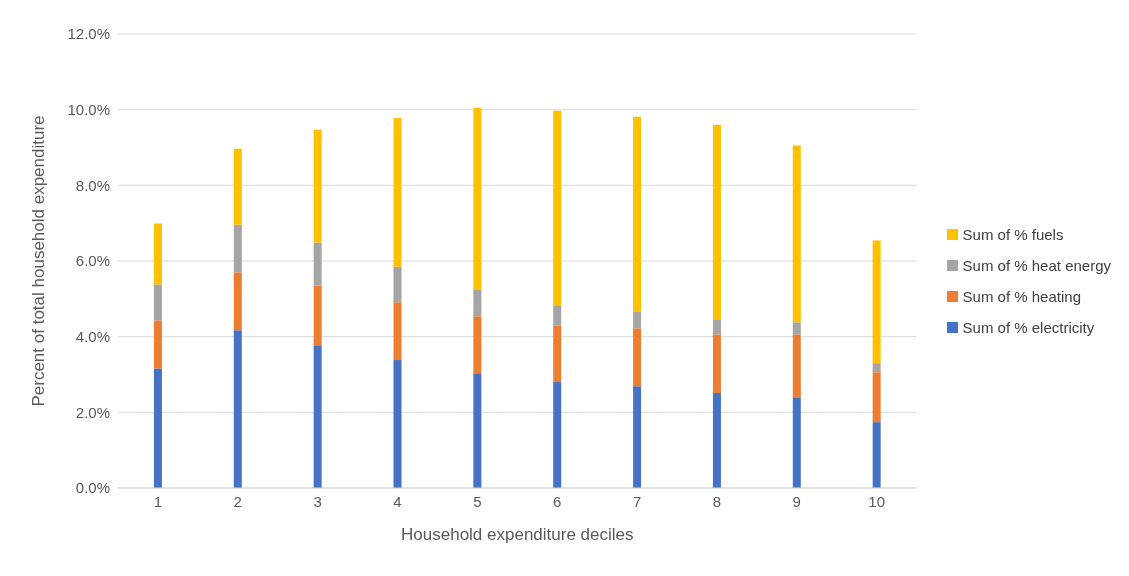 This screenshot has height=576, width=1129. Describe the element at coordinates (237, 501) in the screenshot. I see `x-tick-label: 2` at that location.